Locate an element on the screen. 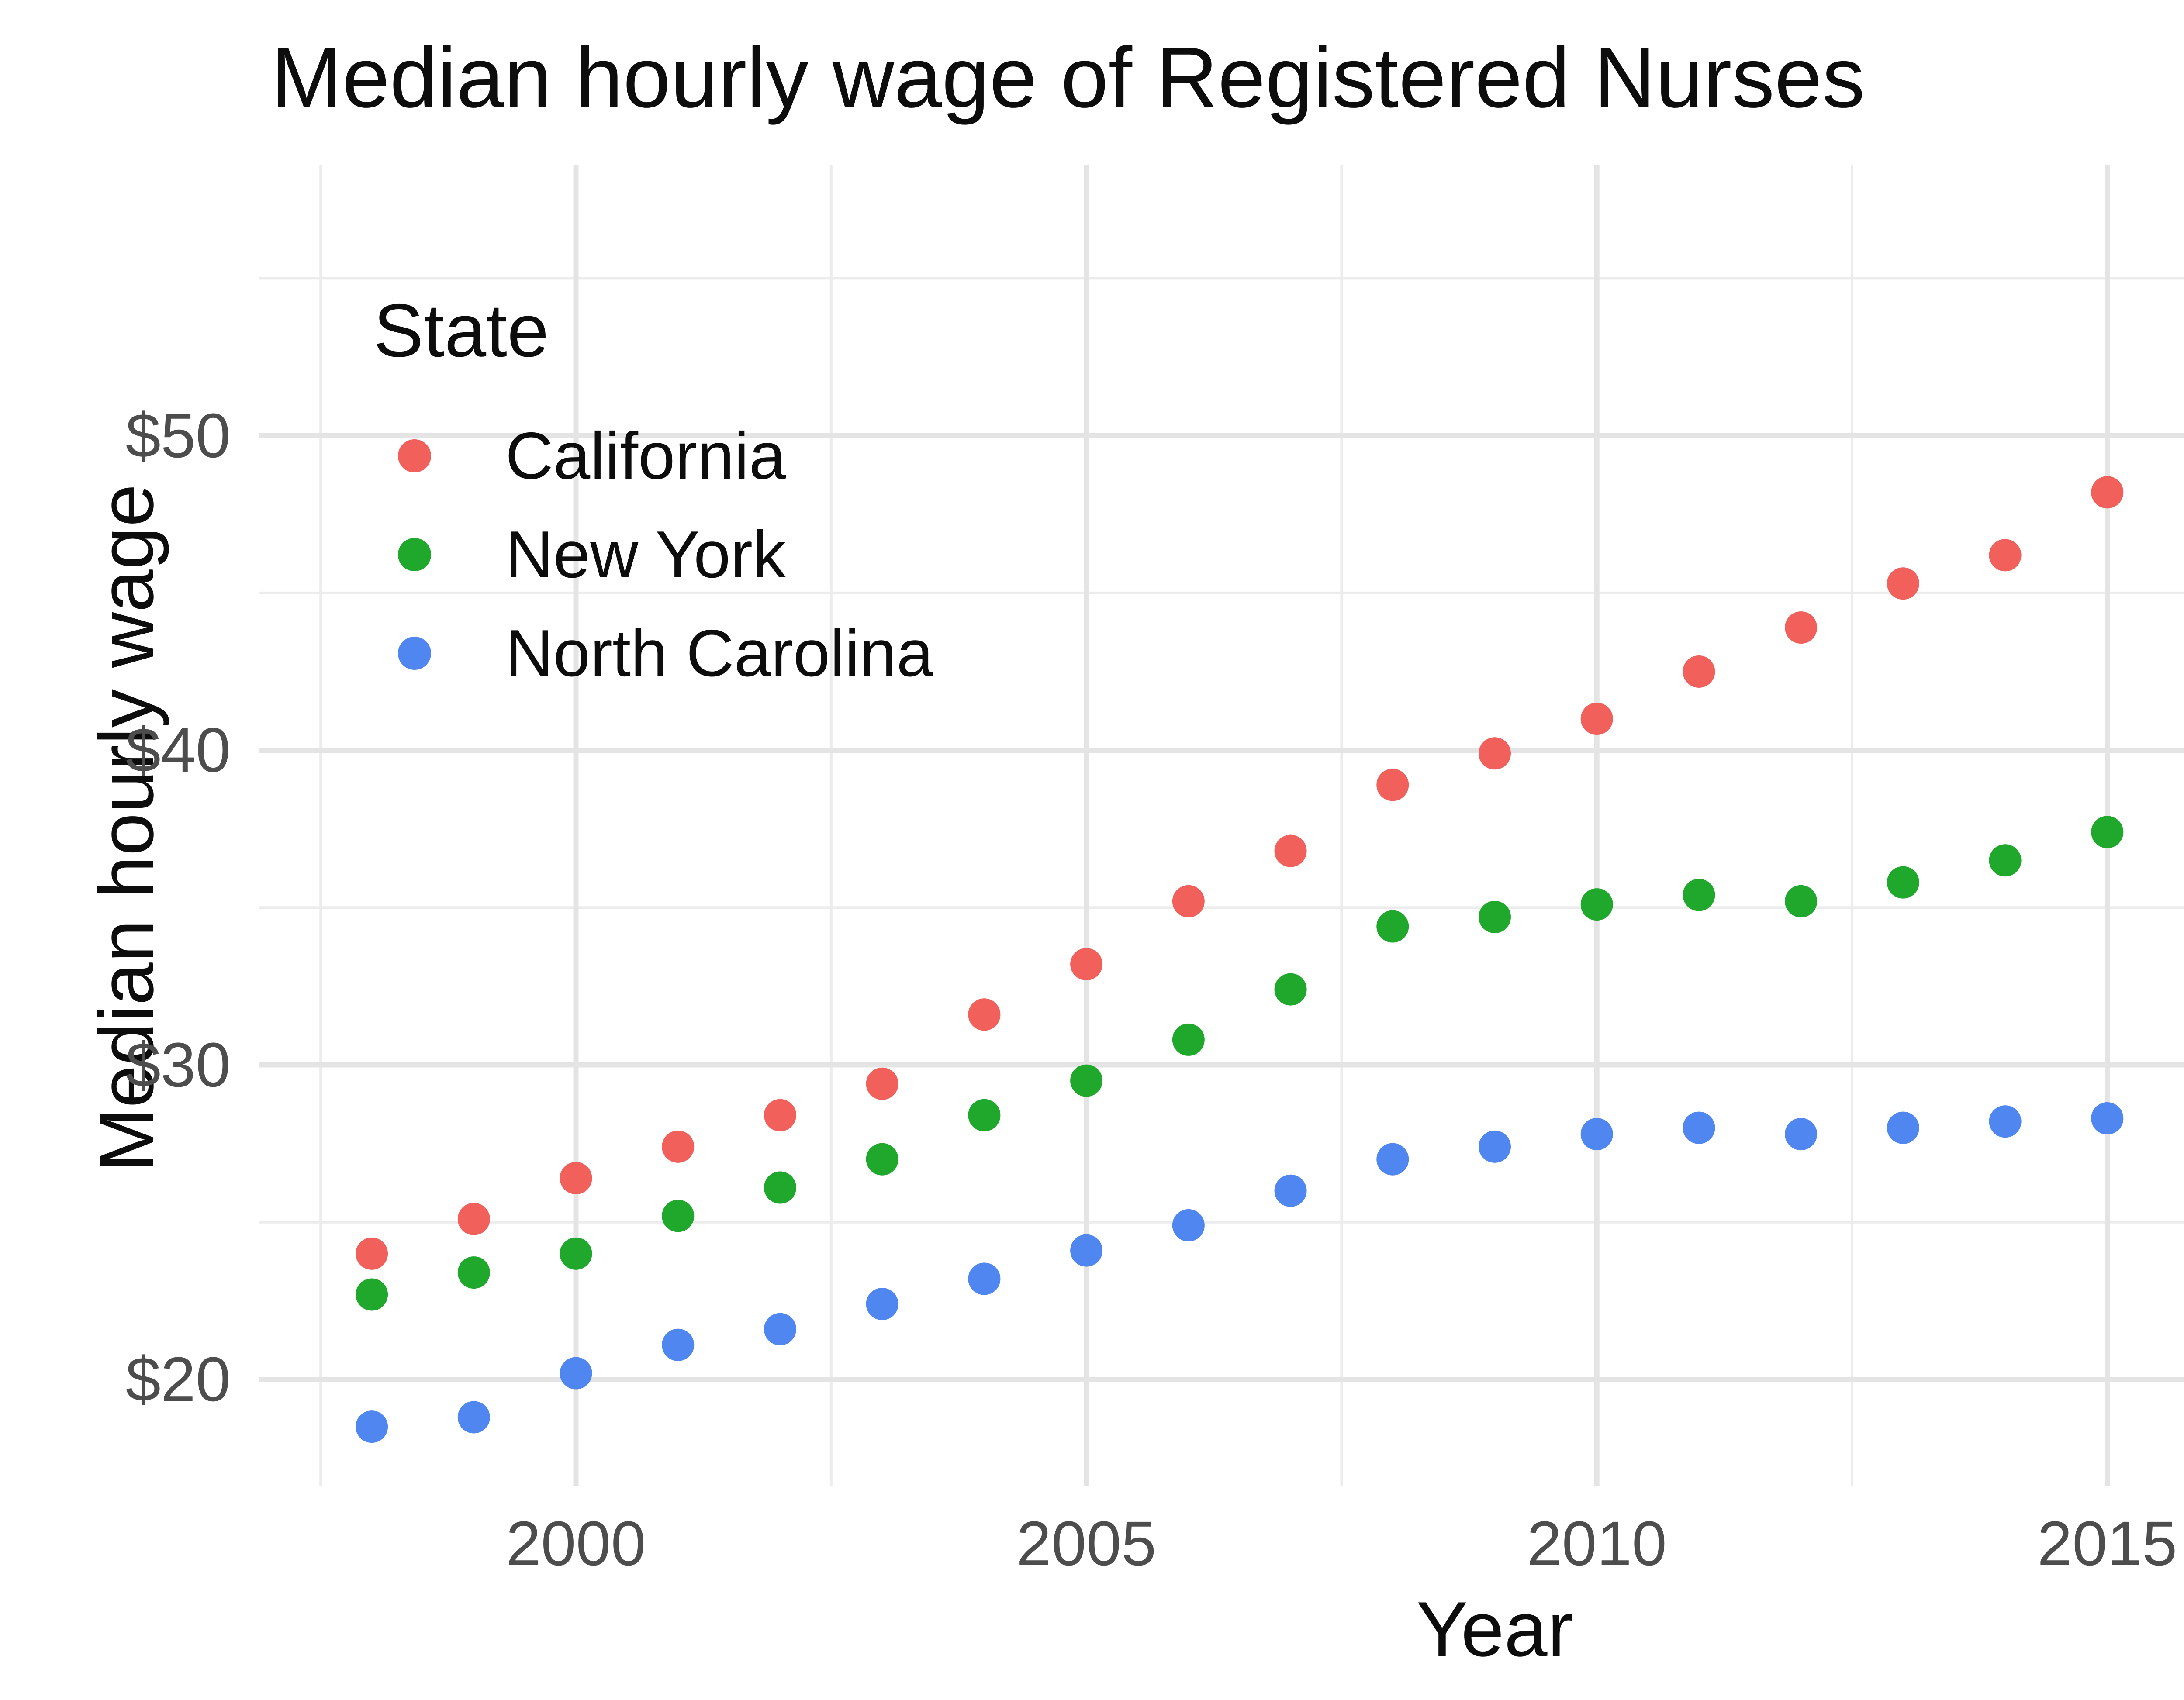 The width and height of the screenshot is (2184, 1700). y-tick-label: $30 is located at coordinates (178, 1064).